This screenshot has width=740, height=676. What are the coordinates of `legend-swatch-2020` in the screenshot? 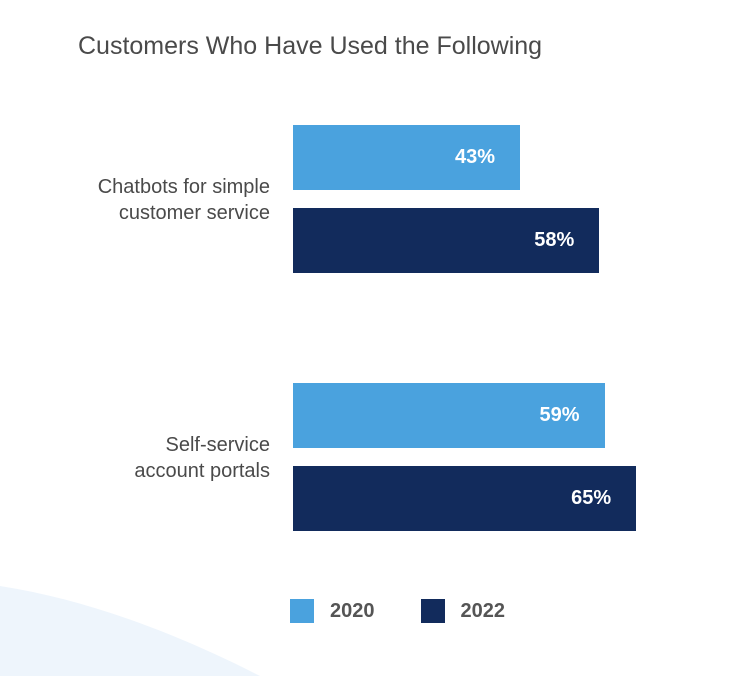 It's located at (302, 611).